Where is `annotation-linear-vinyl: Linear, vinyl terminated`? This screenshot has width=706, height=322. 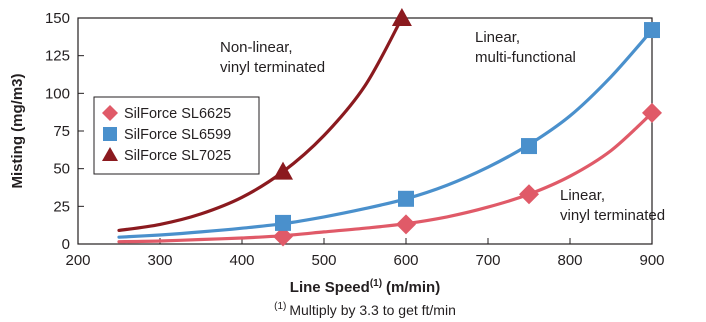 annotation-linear-vinyl: Linear, vinyl terminated is located at coordinates (612, 205).